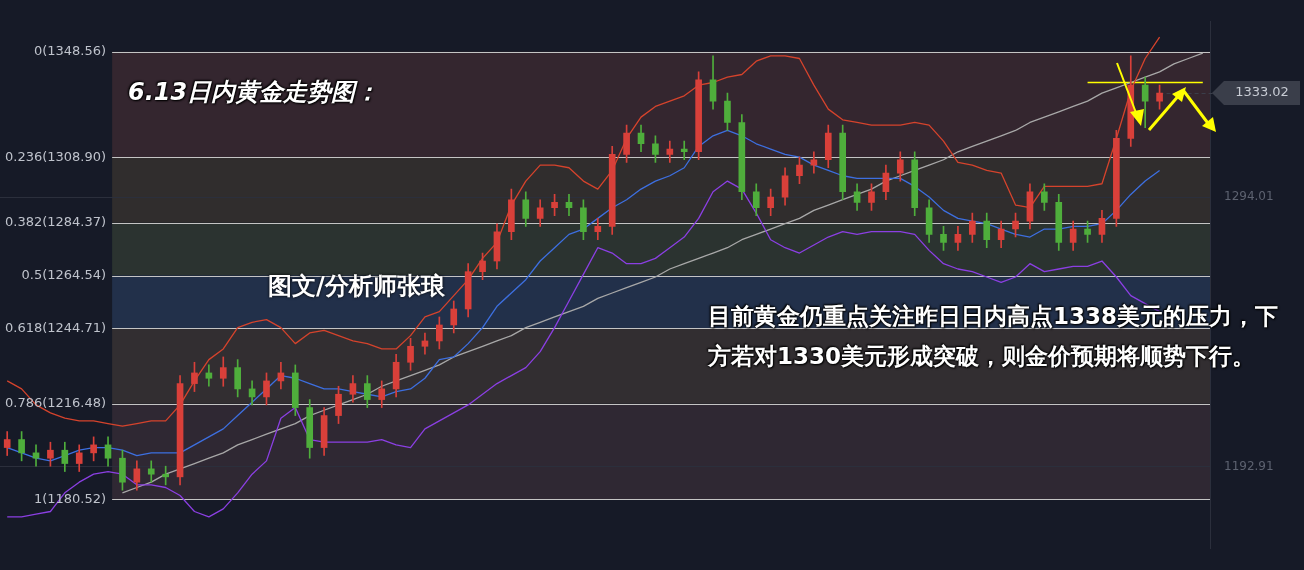 The image size is (1304, 570). Describe the element at coordinates (993, 336) in the screenshot. I see `annotation: 目前黄金仍重点关注昨日日内高点1338美元的压力，下方若对1330美元形成突破，则金价预期将顺势下行。` at that location.